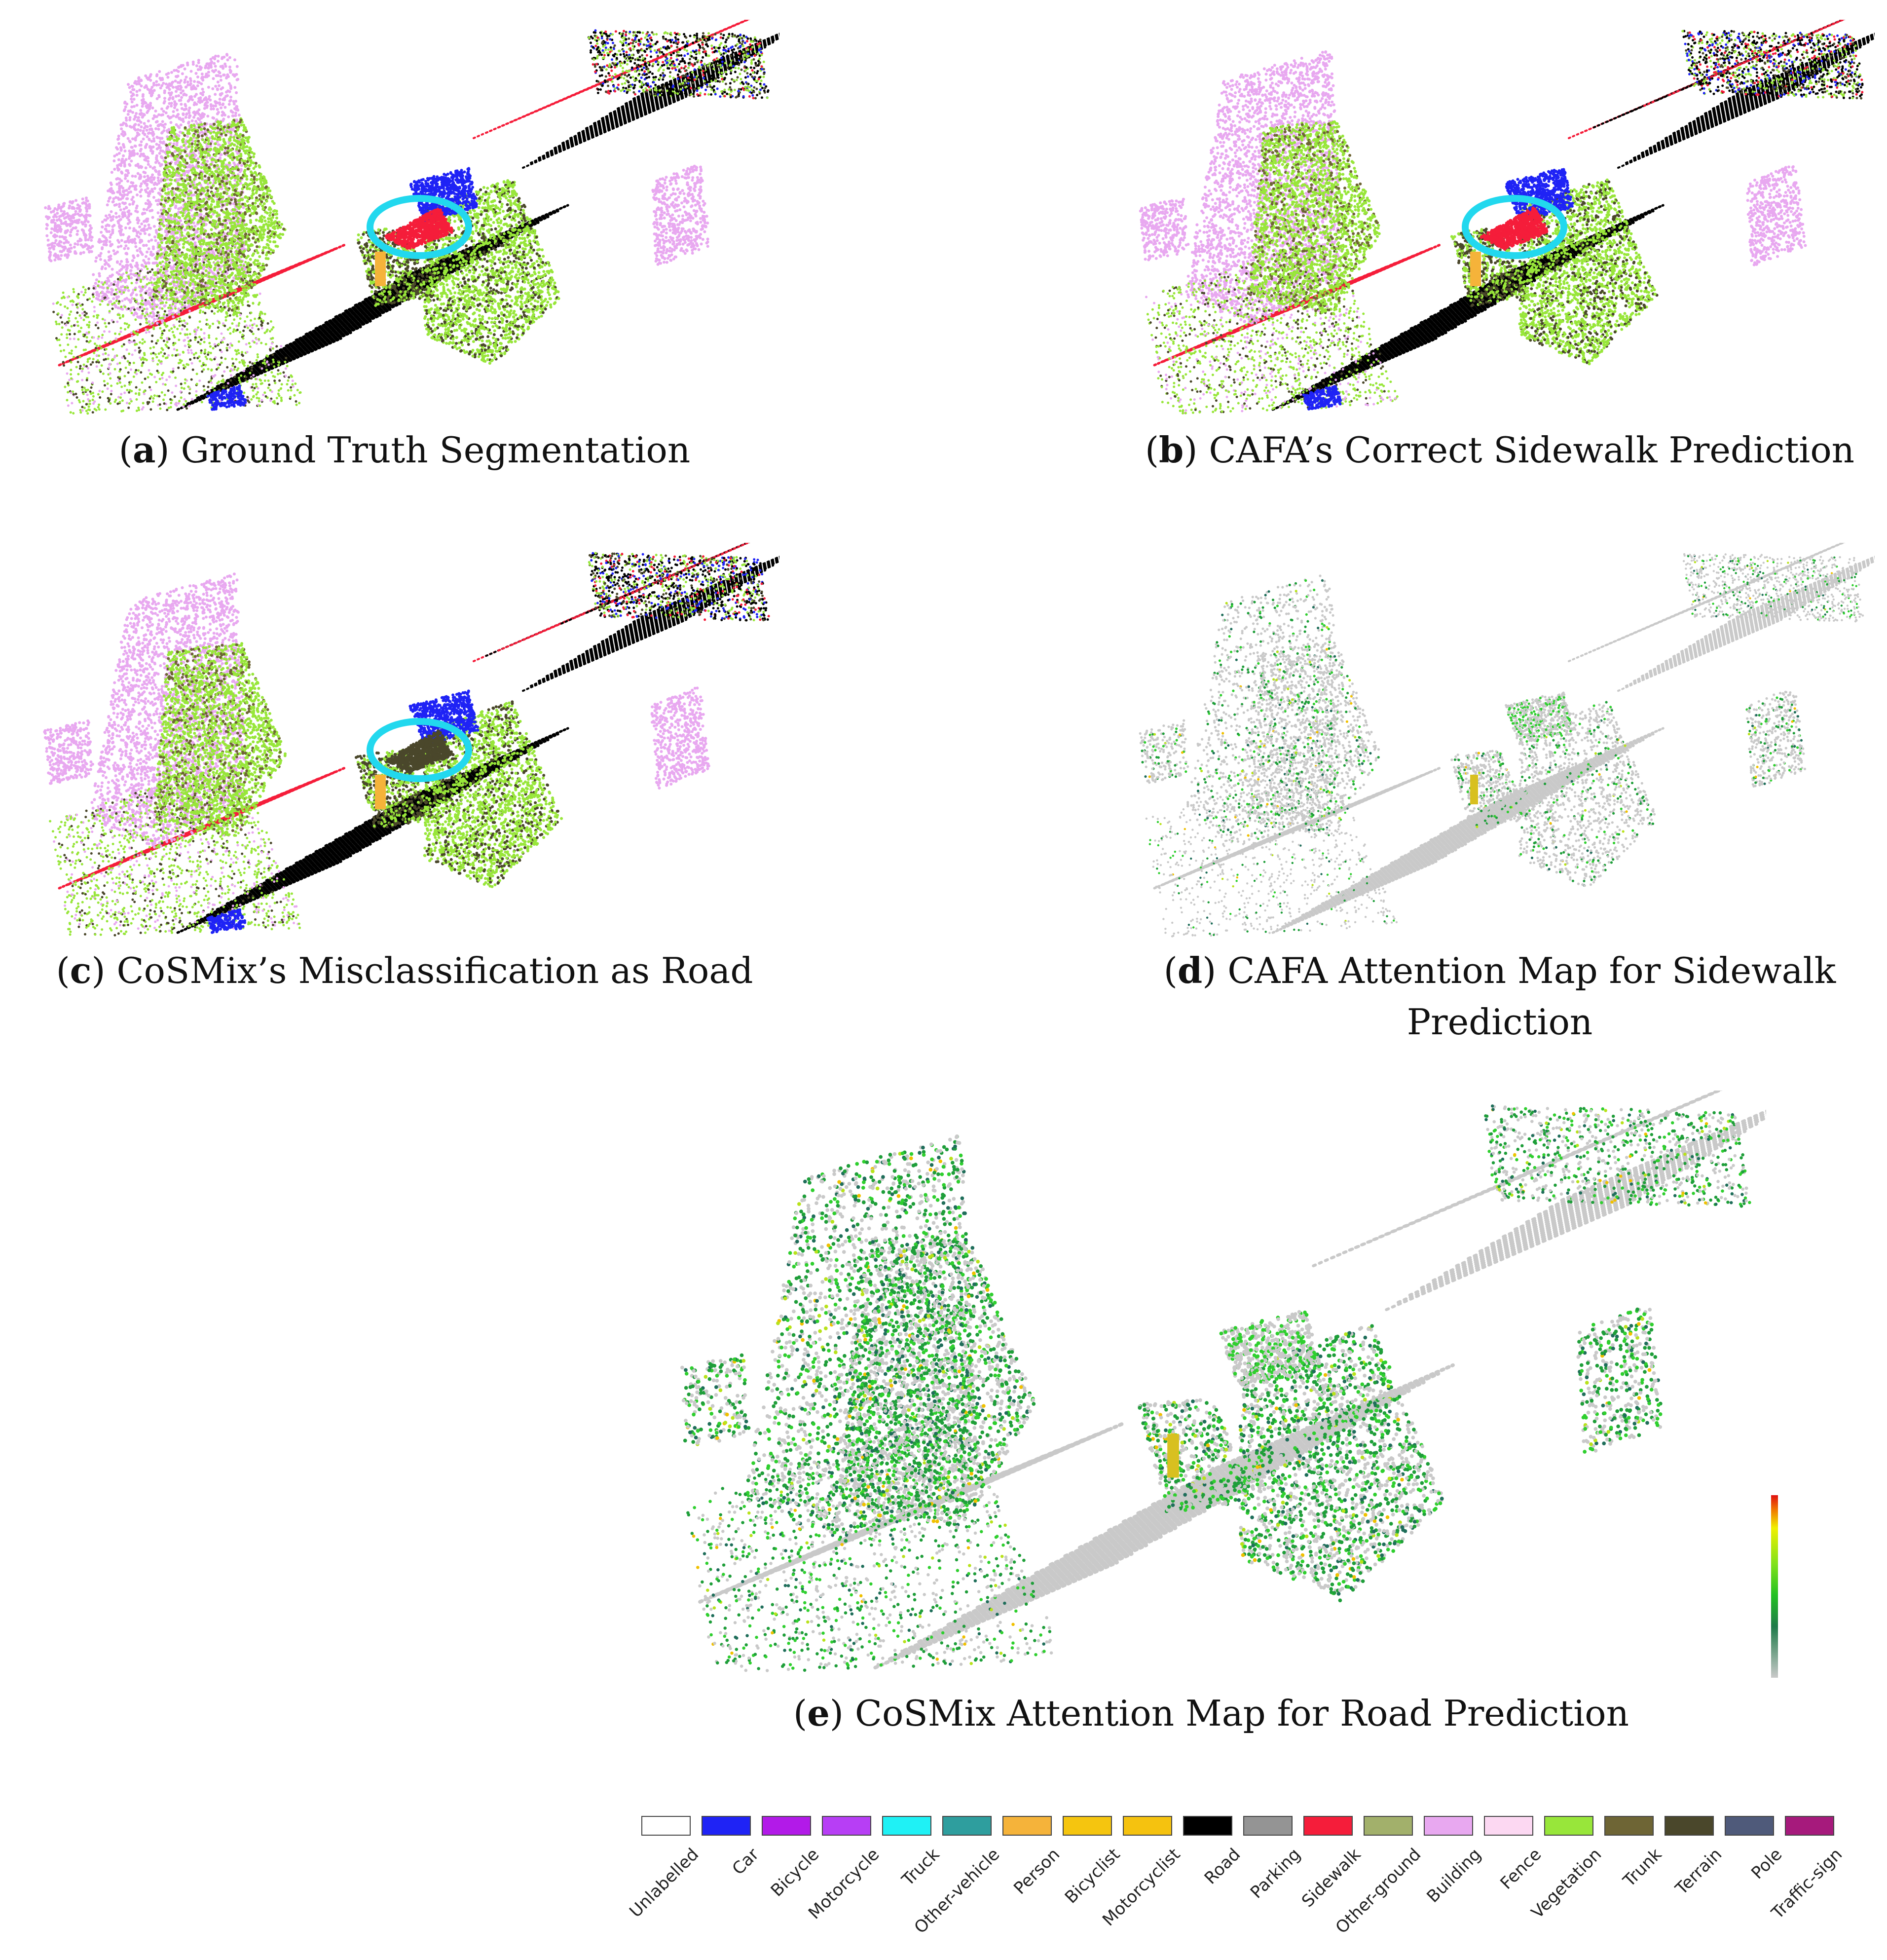 The height and width of the screenshot is (1960, 1887). What do you see at coordinates (1629, 1826) in the screenshot?
I see `legend-swatch-trunk` at bounding box center [1629, 1826].